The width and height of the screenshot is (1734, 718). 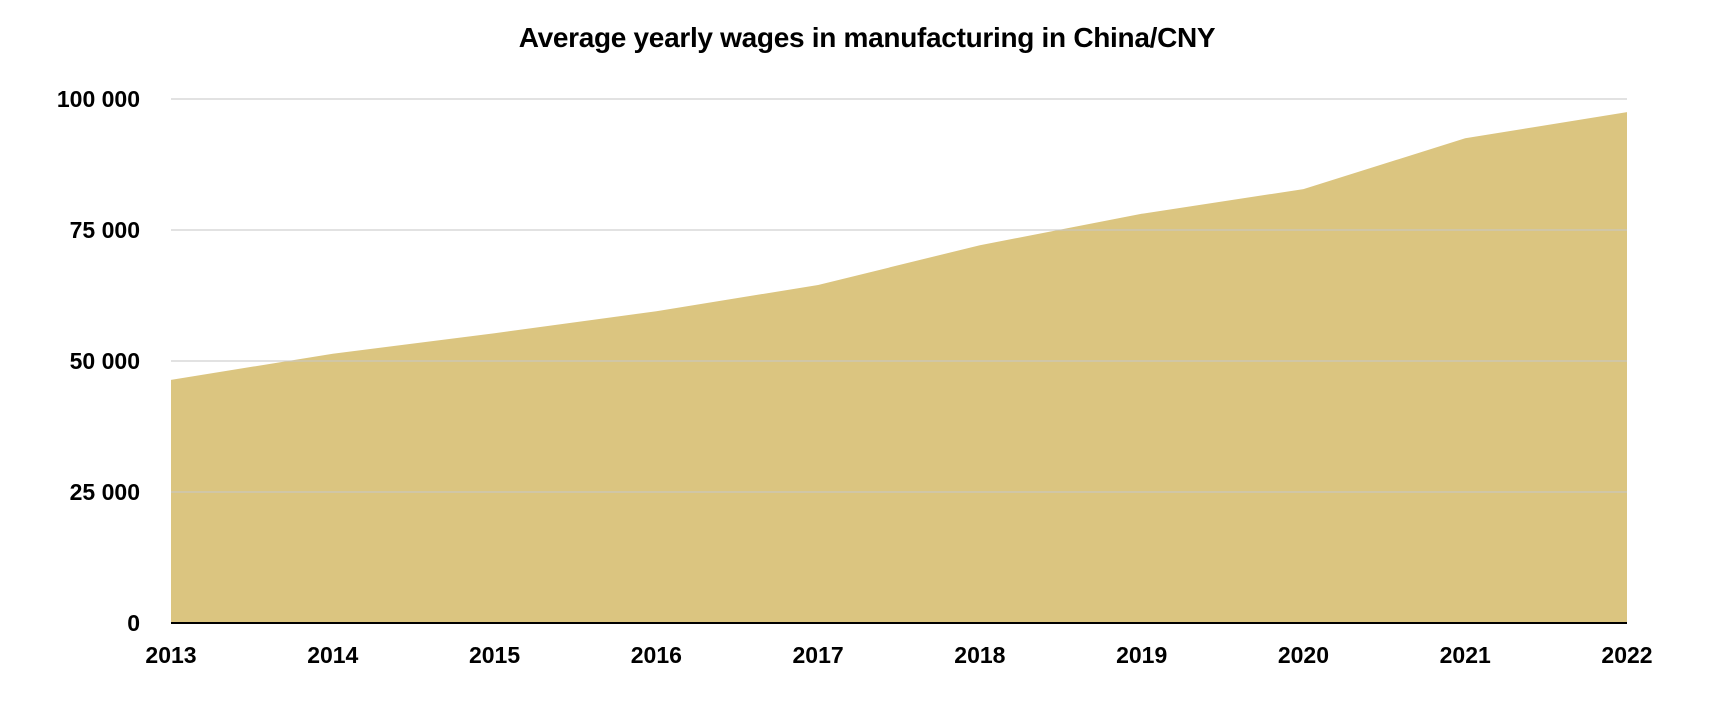 I want to click on x-tick-label: 2021, so click(x=1465, y=655).